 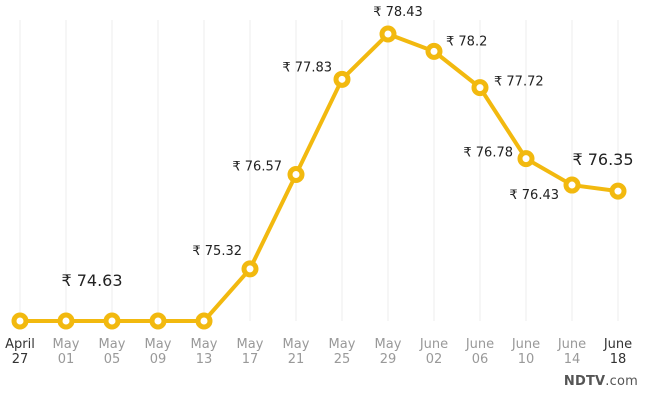 I want to click on data-label: ₹ 76.78, so click(x=488, y=153).